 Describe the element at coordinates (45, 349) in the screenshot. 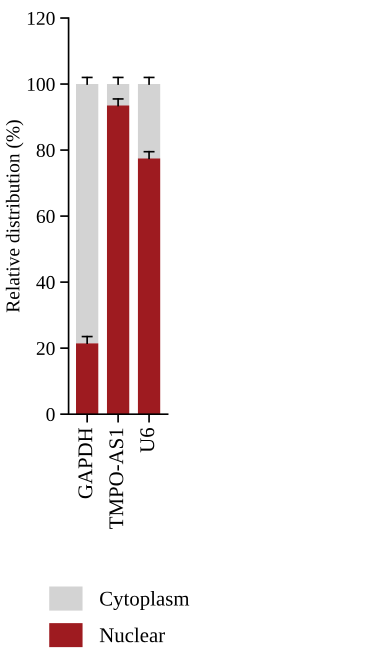

I see `y-tick-label: 20` at that location.